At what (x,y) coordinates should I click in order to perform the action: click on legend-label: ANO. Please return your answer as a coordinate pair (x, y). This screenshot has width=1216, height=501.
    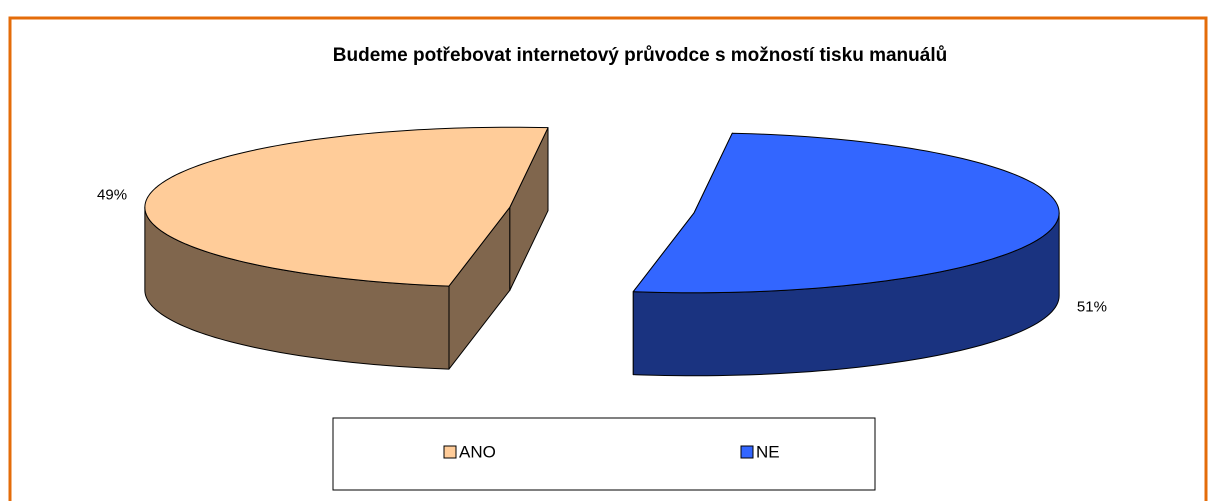
    Looking at the image, I should click on (477, 451).